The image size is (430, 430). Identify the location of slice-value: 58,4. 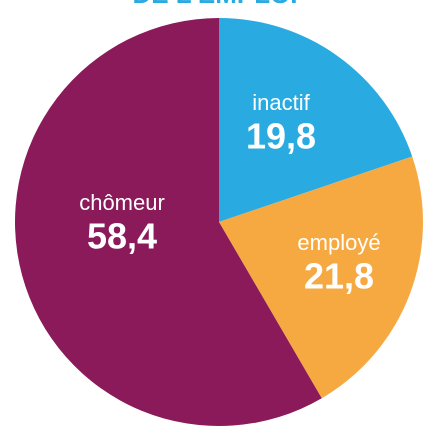
(122, 236).